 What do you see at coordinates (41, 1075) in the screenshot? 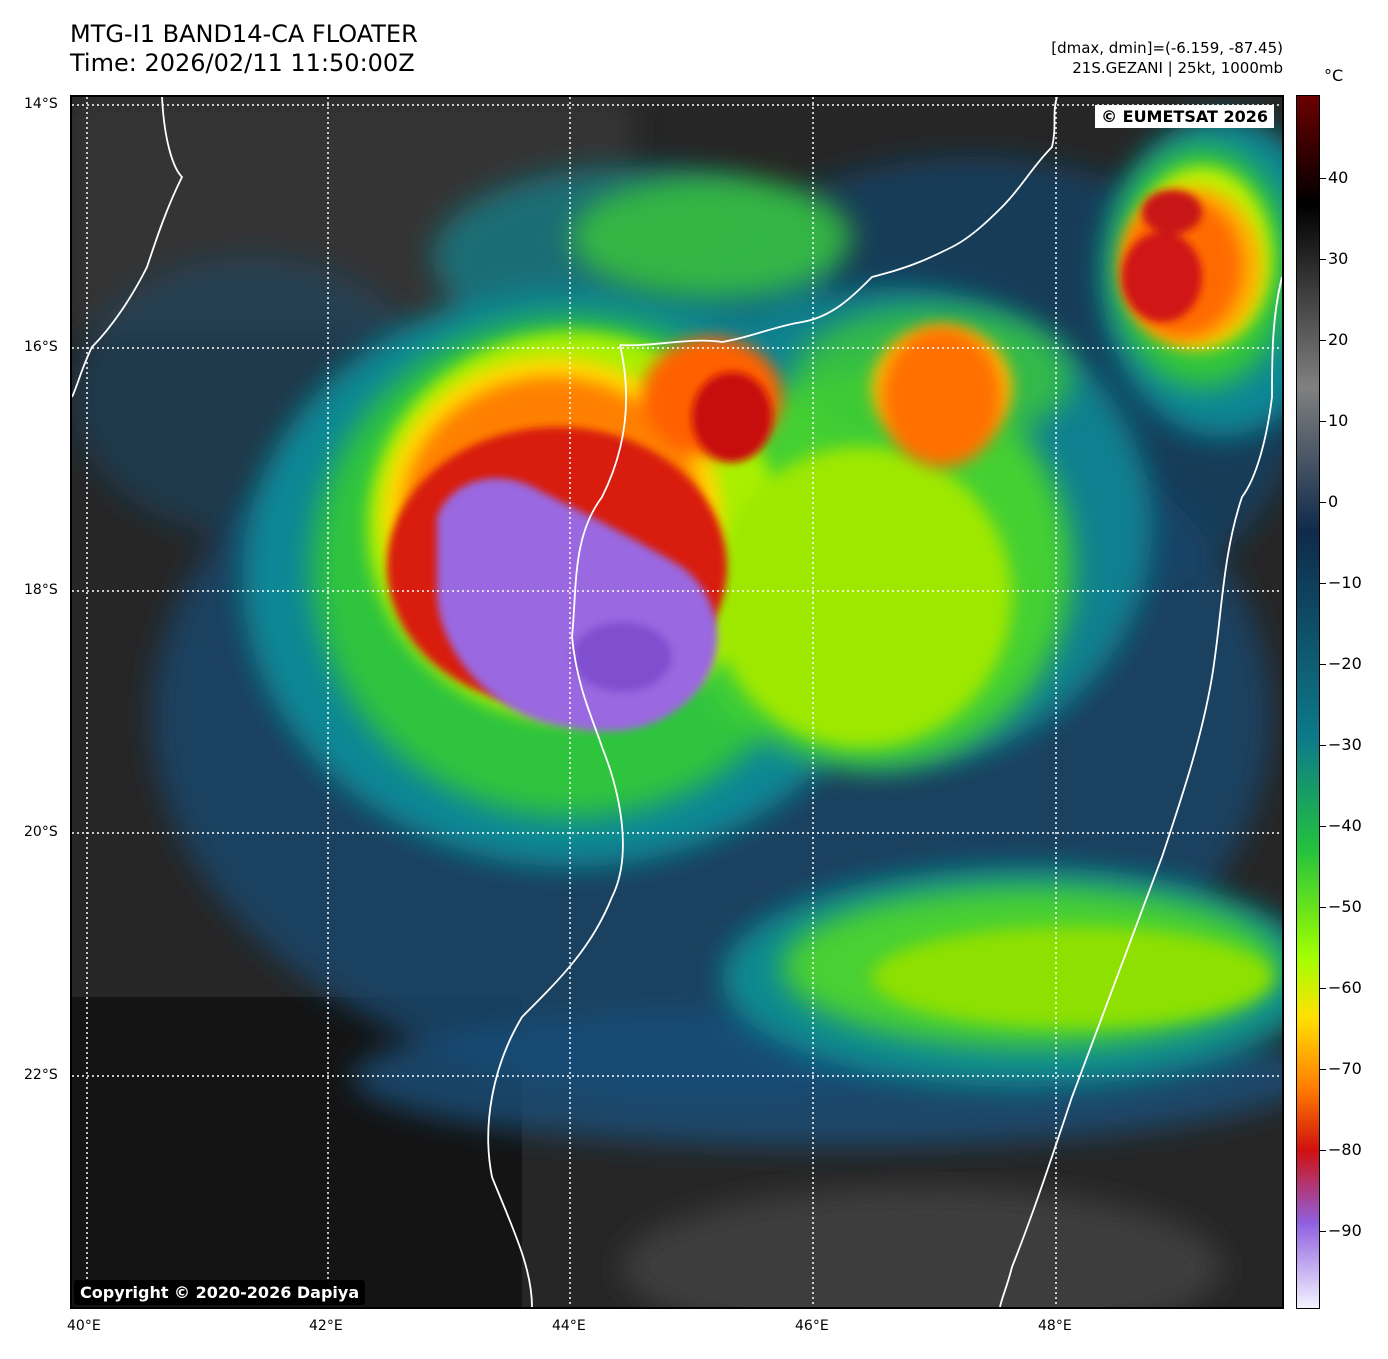
I see `lat-label-22s: 22°S` at bounding box center [41, 1075].